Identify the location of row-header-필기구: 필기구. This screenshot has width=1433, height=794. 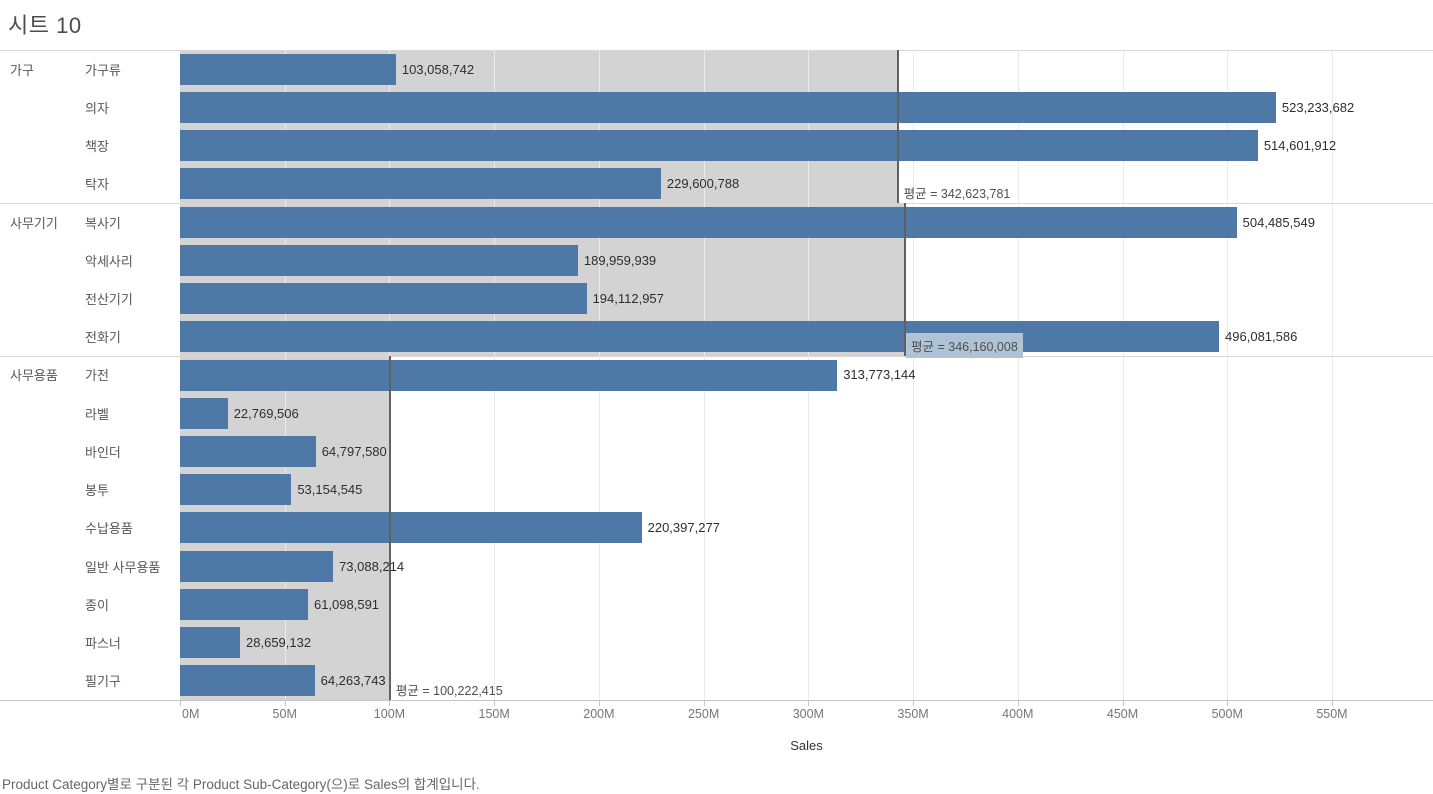
(103, 682).